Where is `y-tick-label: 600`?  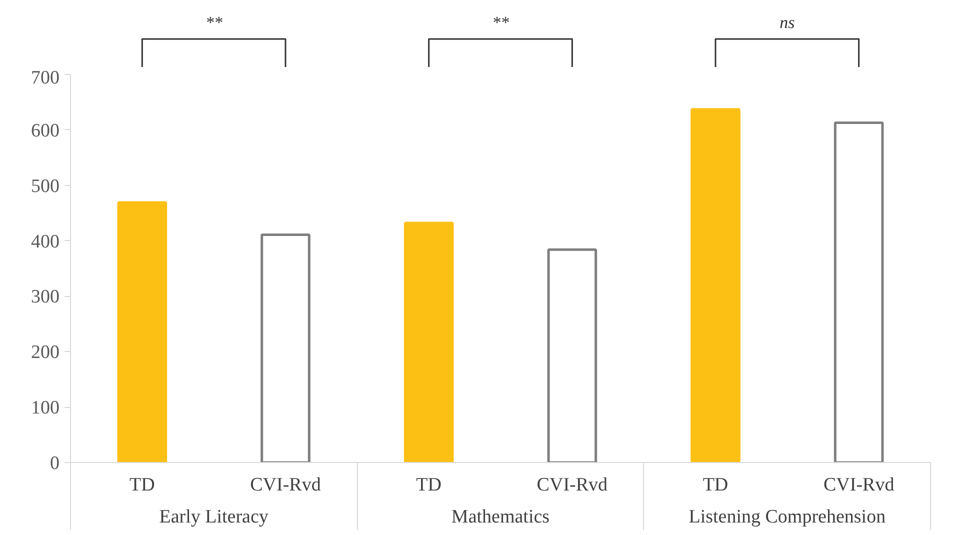 y-tick-label: 600 is located at coordinates (45, 131).